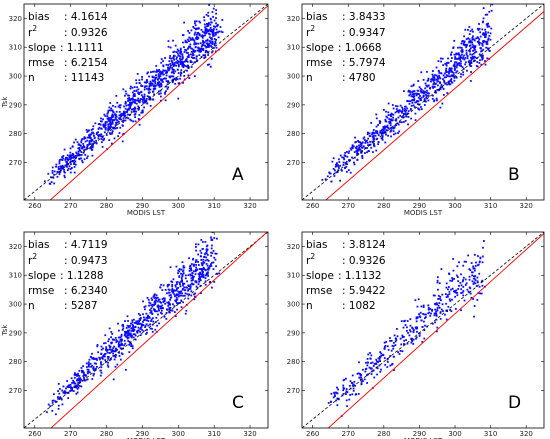  Describe the element at coordinates (490, 434) in the screenshot. I see `x-tick-label: 310` at that location.